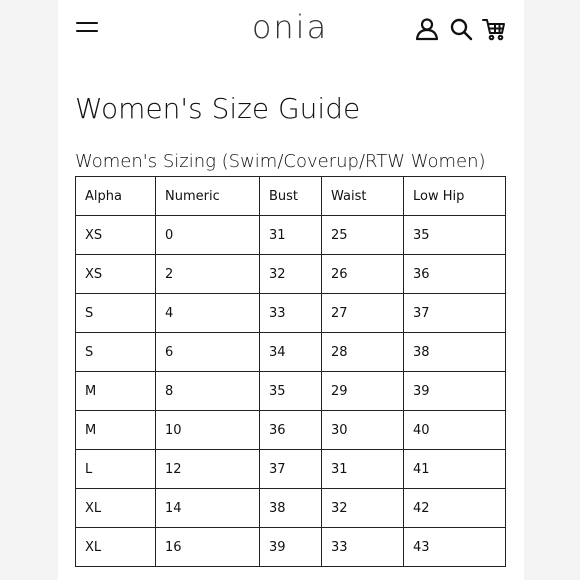 The width and height of the screenshot is (580, 580). I want to click on table-row: XS 2 32 26 36, so click(290, 274).